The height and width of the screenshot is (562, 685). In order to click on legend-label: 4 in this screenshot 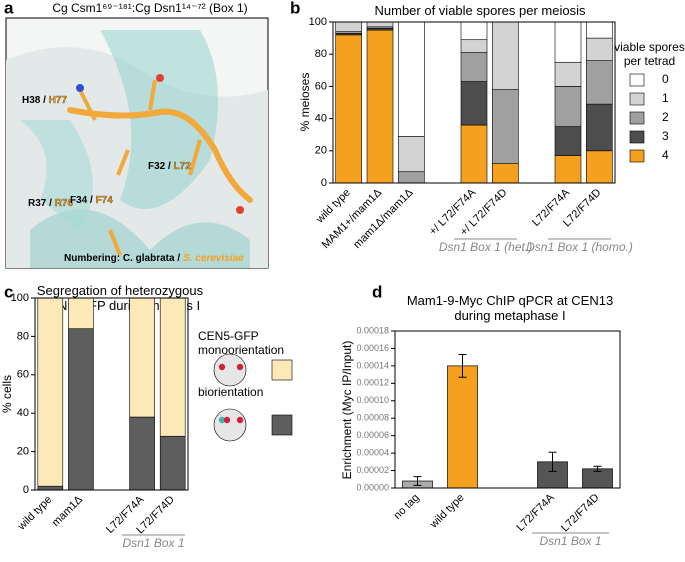, I will do `click(665, 155)`.